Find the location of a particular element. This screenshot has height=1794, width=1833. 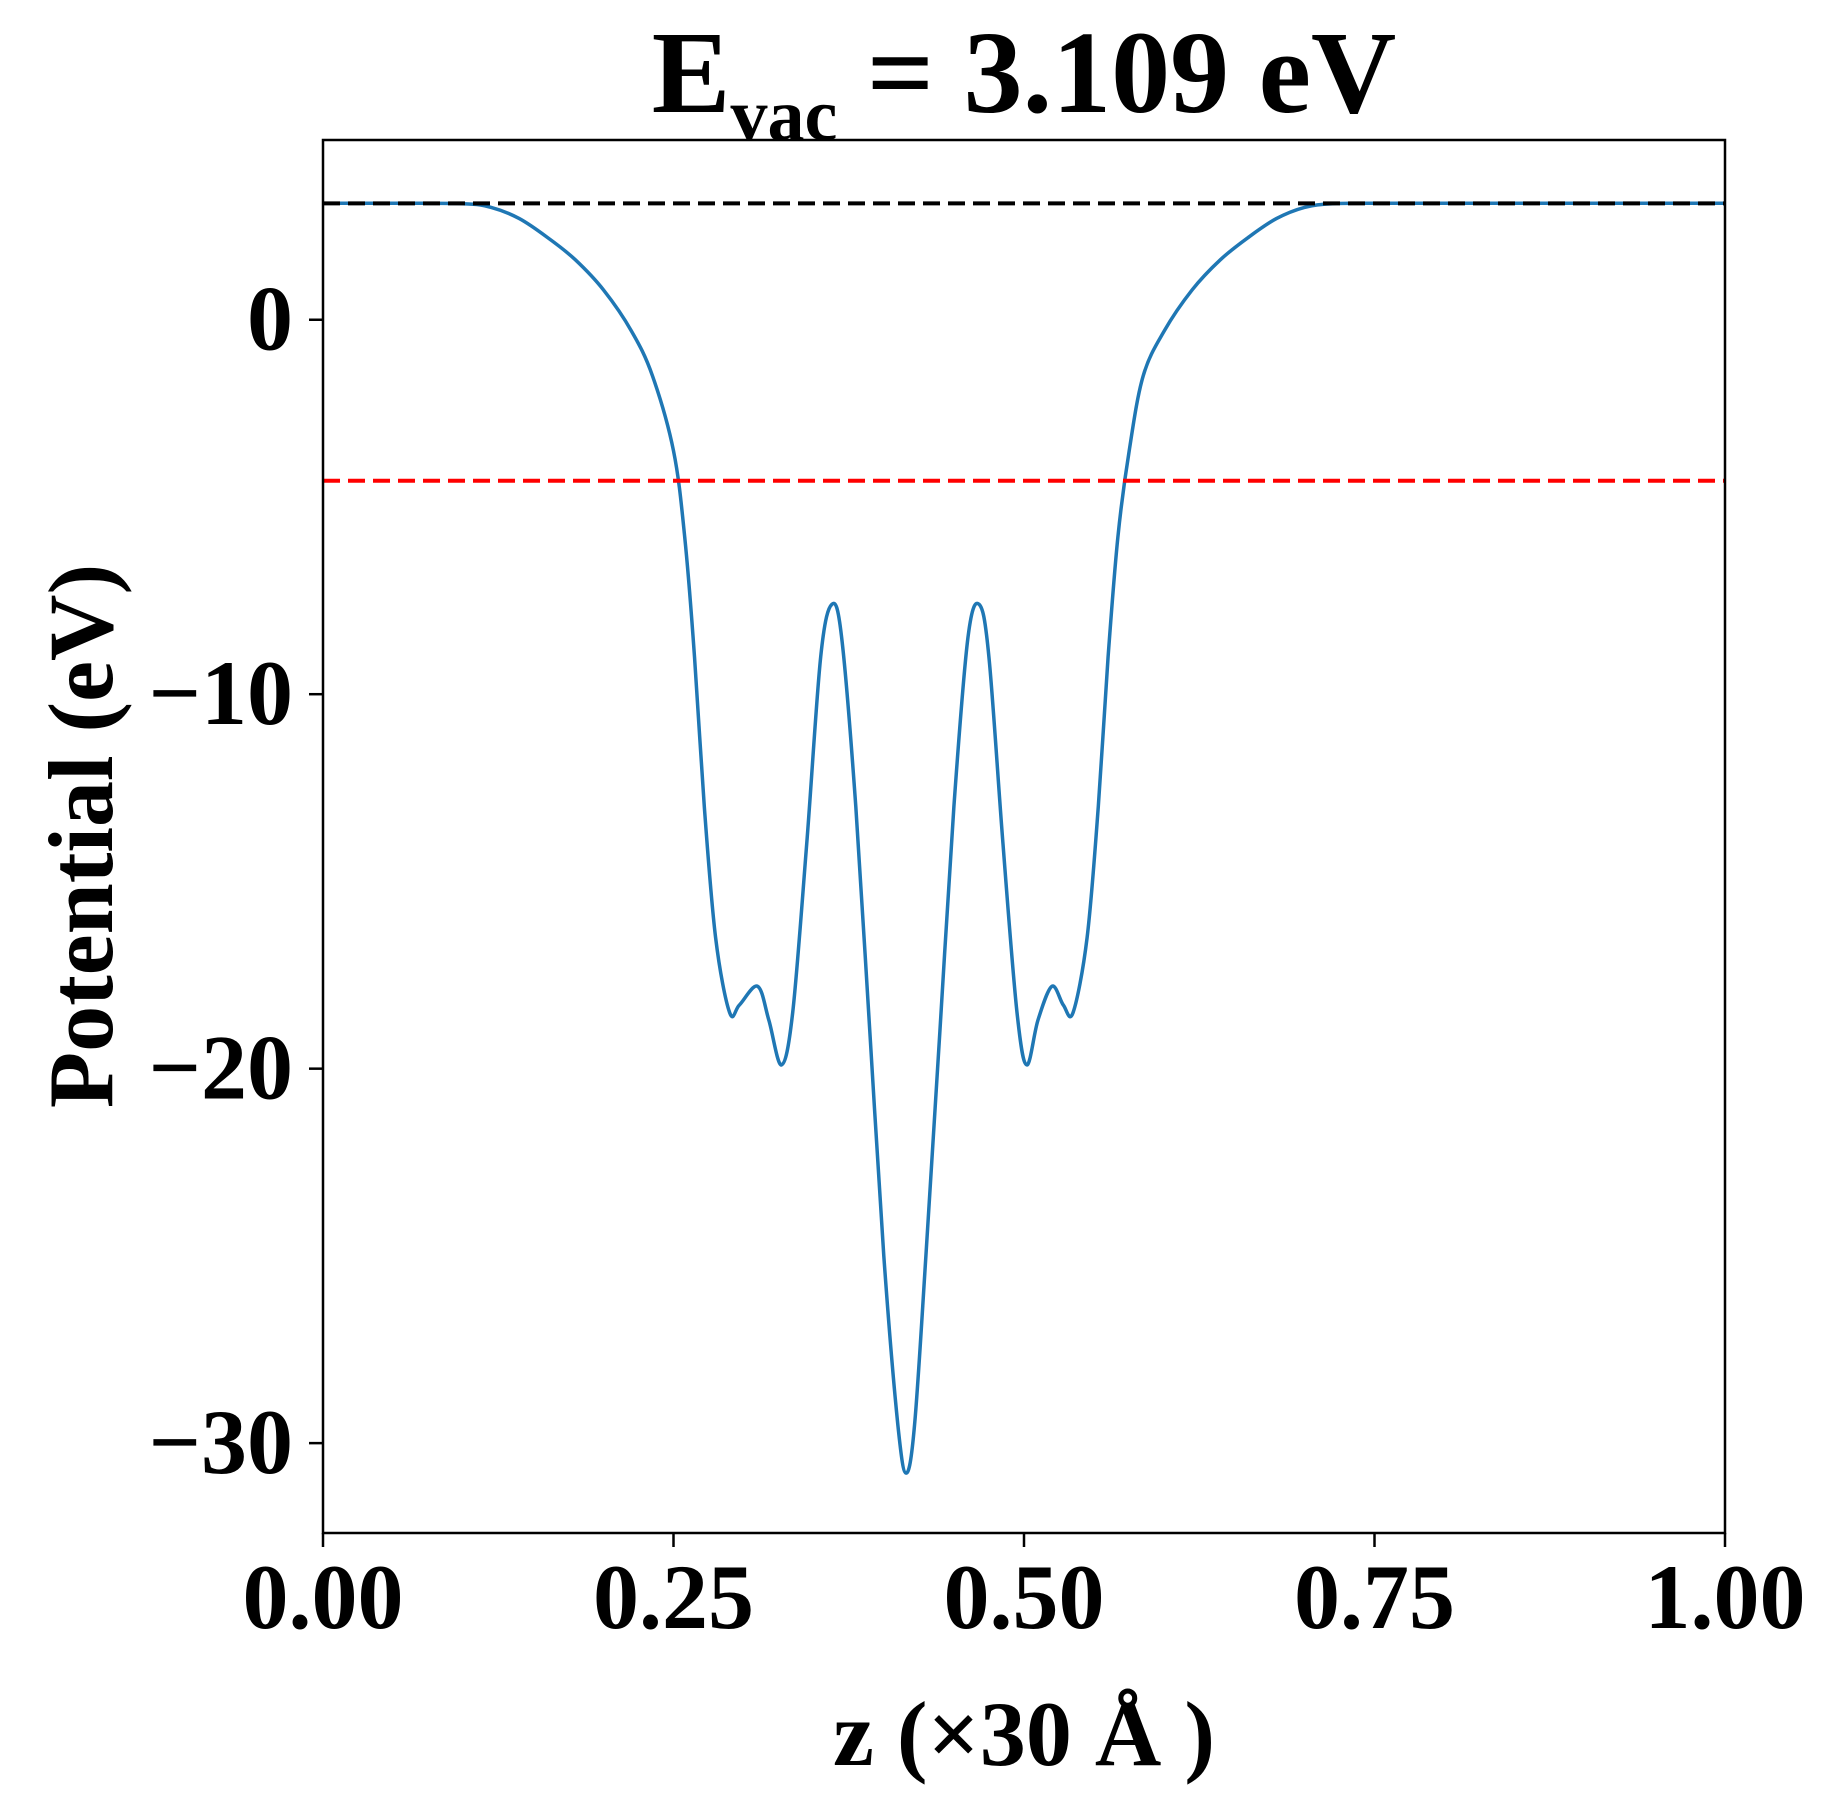

title-rest: = 3.109 eV is located at coordinates (1116, 72).